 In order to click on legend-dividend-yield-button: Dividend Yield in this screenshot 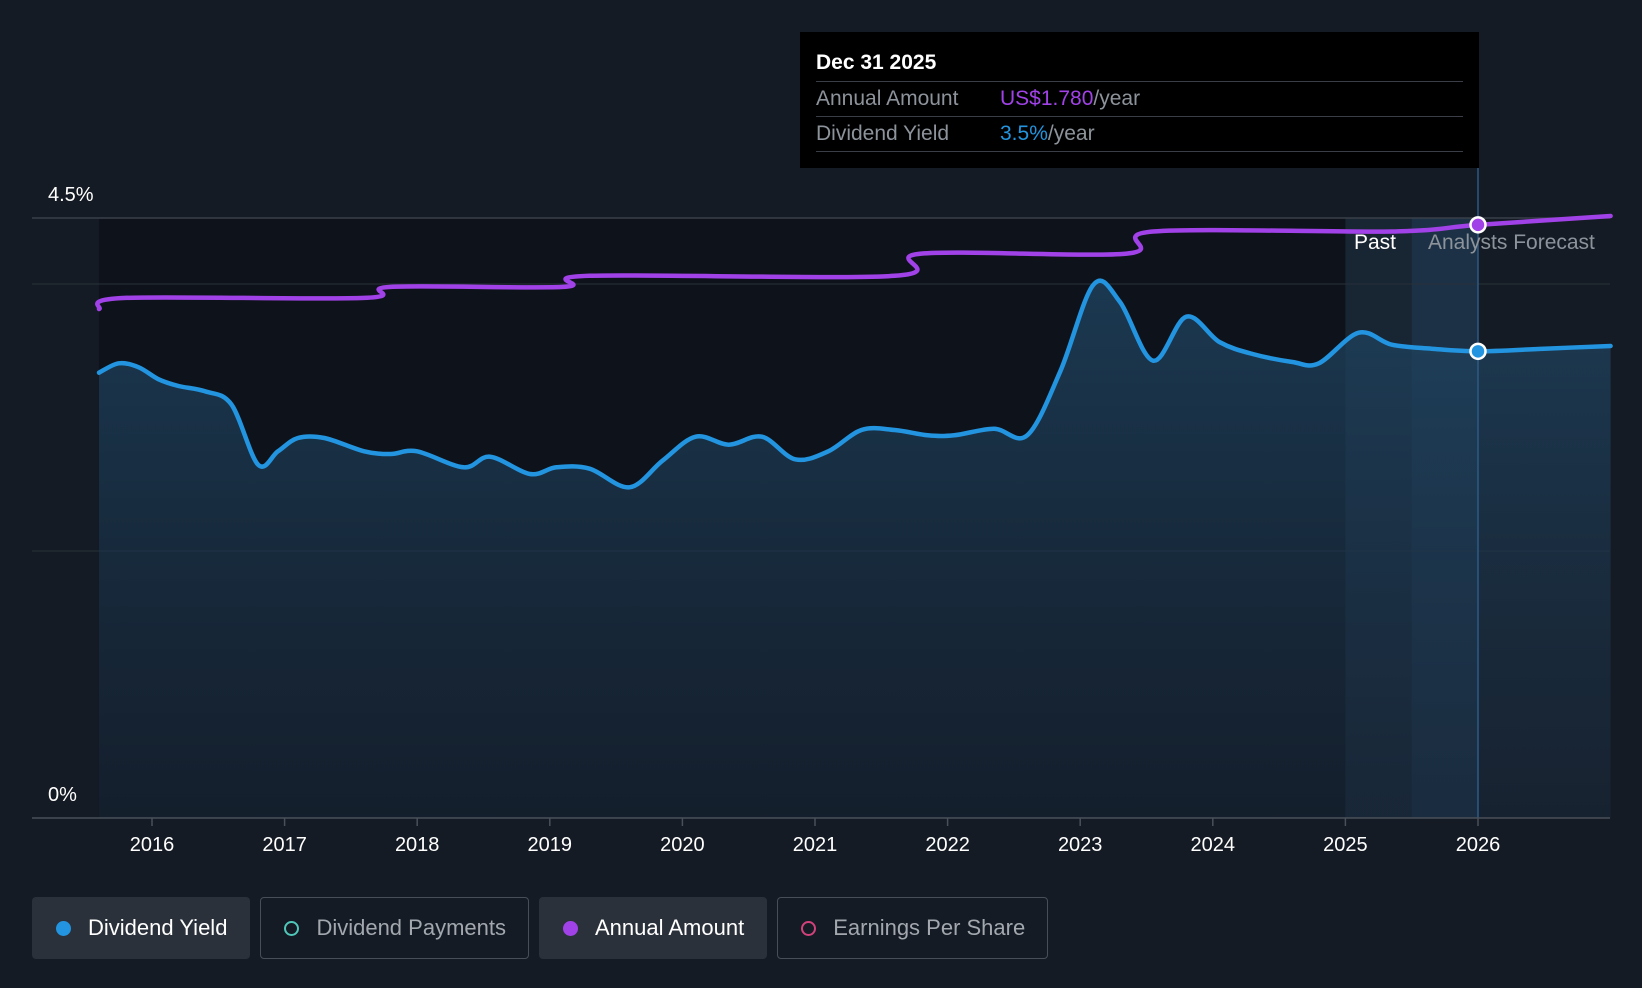, I will do `click(141, 928)`.